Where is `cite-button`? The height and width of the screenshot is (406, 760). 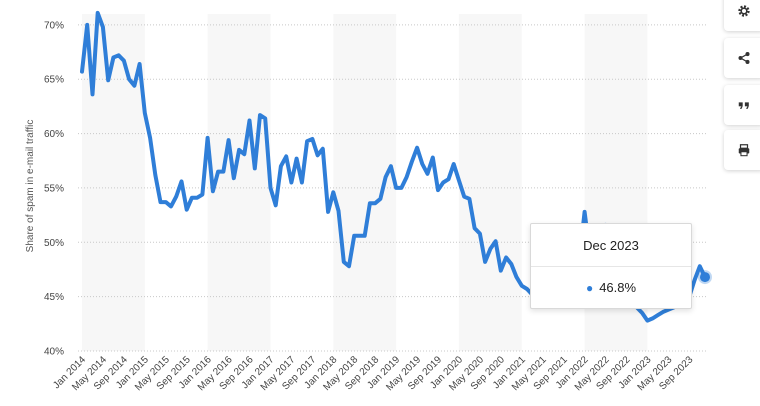
cite-button is located at coordinates (742, 105).